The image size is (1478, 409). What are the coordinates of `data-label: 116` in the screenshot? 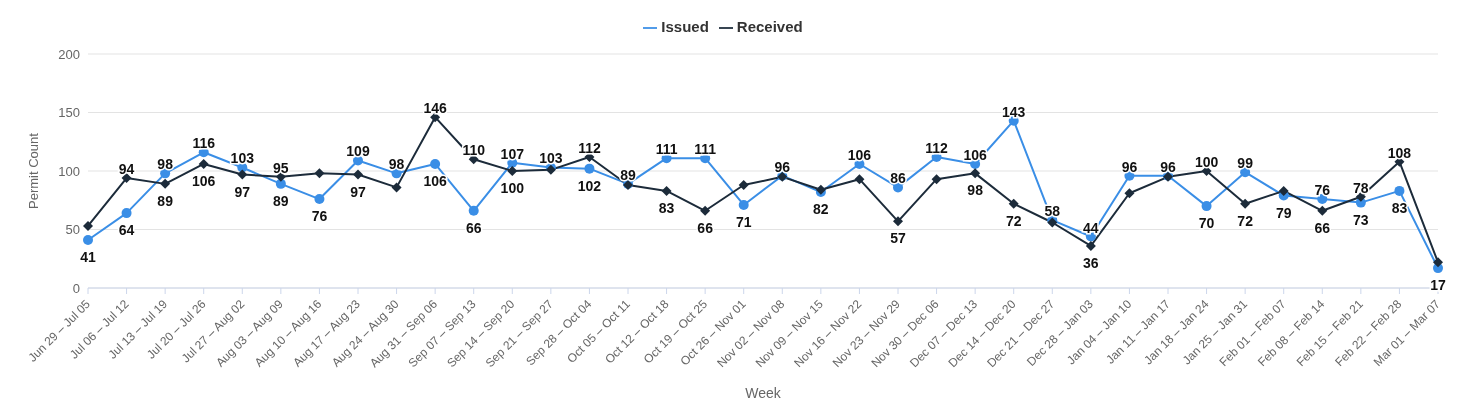 It's located at (204, 143).